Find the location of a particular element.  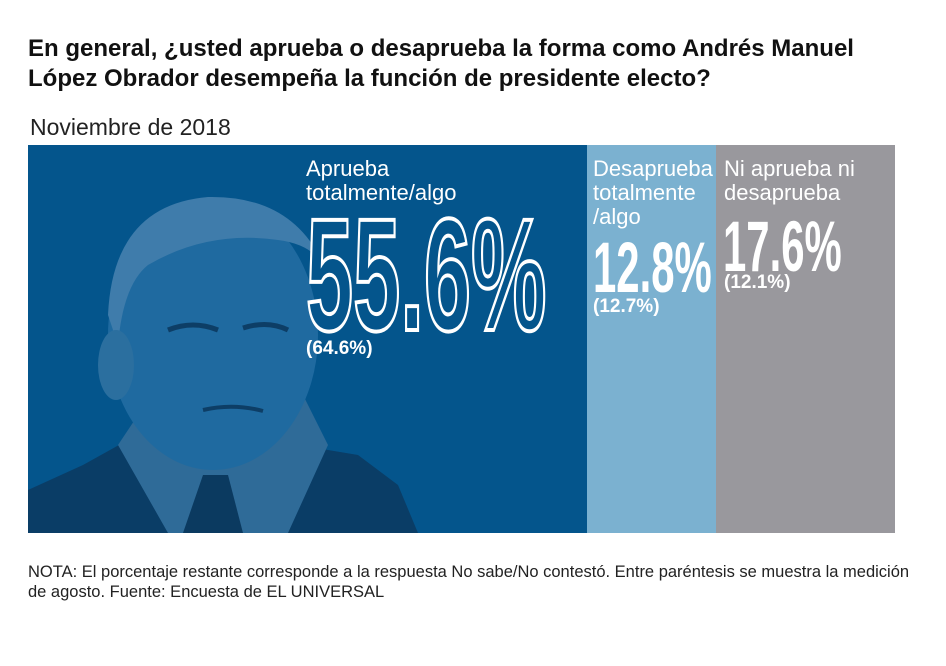

label-aprueba: Aprueba totalmente/algo is located at coordinates (381, 180).